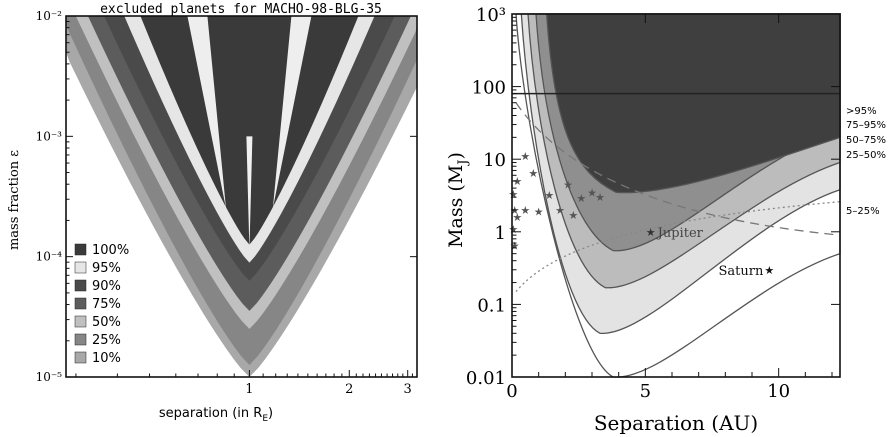 This screenshot has height=437, width=894. I want to click on left-x-tick-label: 3, so click(408, 389).